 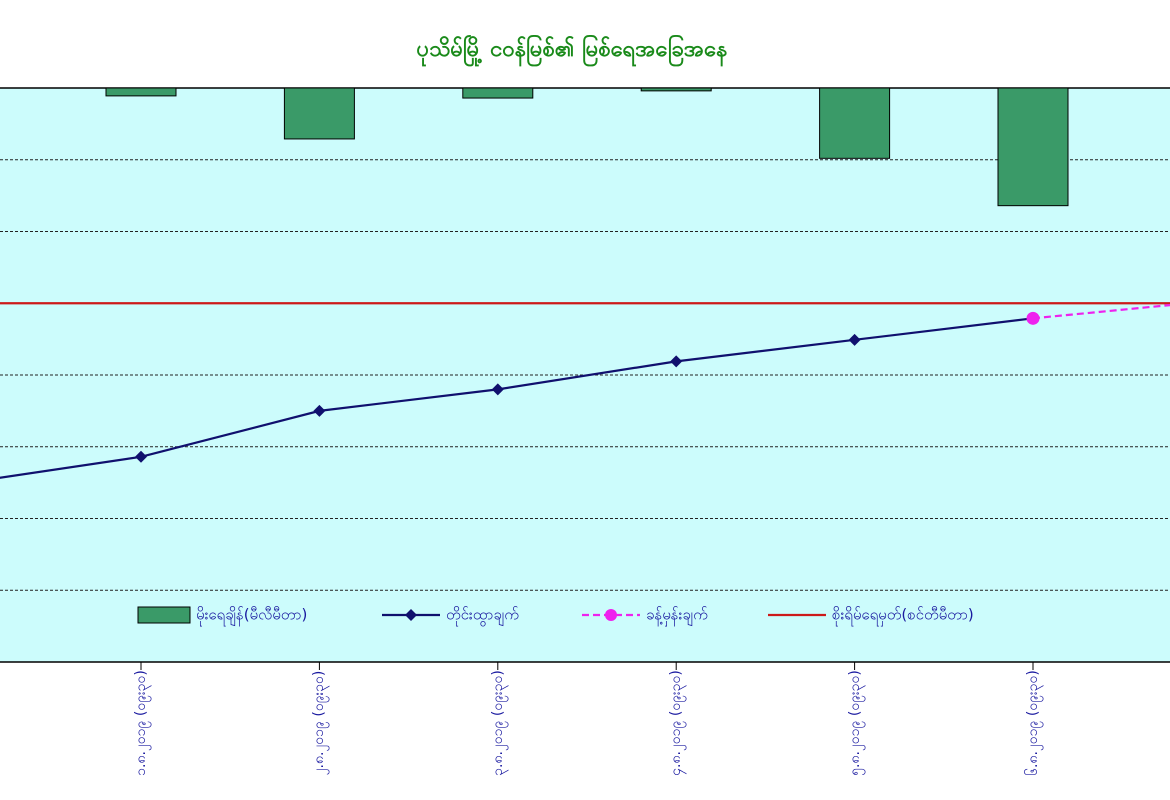 I want to click on legend-label: ခန့်မှန်းချက်, so click(x=677, y=616).